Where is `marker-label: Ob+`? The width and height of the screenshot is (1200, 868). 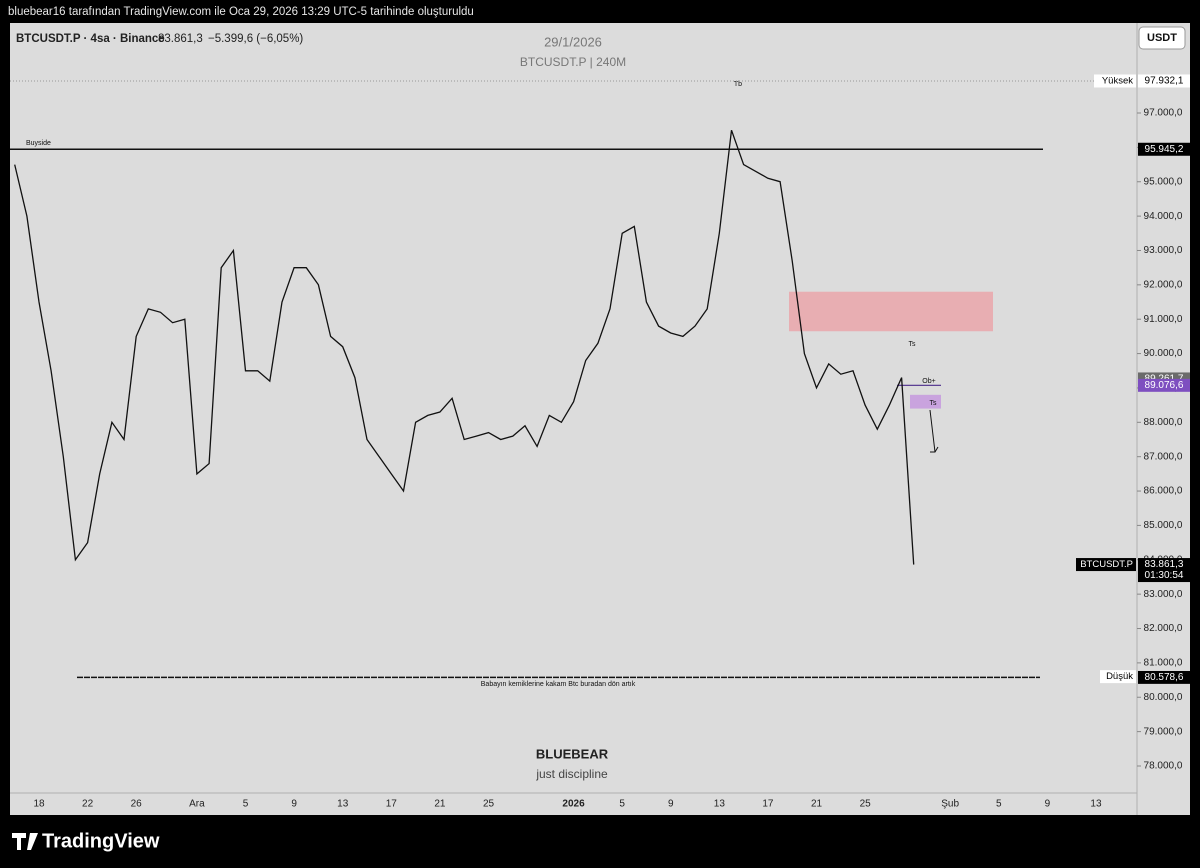 marker-label: Ob+ is located at coordinates (928, 381).